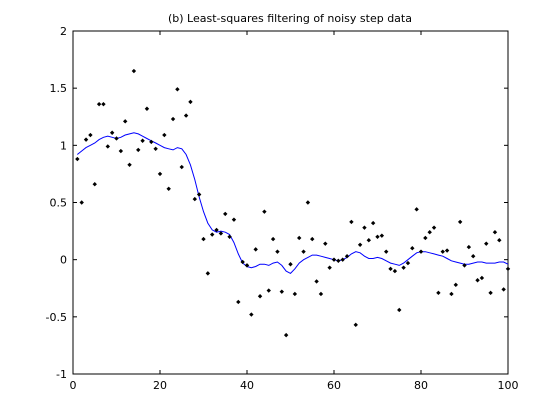  What do you see at coordinates (63, 260) in the screenshot?
I see `y-tick-label: 0` at bounding box center [63, 260].